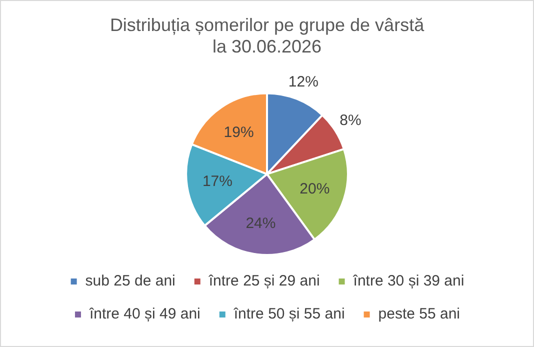 The height and width of the screenshot is (347, 534). What do you see at coordinates (303, 81) in the screenshot?
I see `data-label: 12%` at bounding box center [303, 81].